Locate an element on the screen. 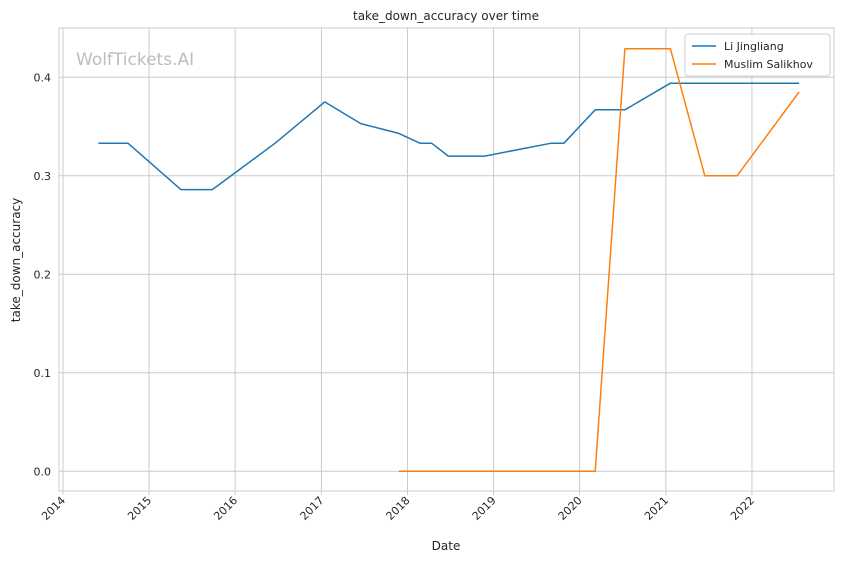 Image resolution: width=844 pixels, height=561 pixels. y-tick-labels: 0.0 0.1 0.2 0.3 0.4 is located at coordinates (43, 274).